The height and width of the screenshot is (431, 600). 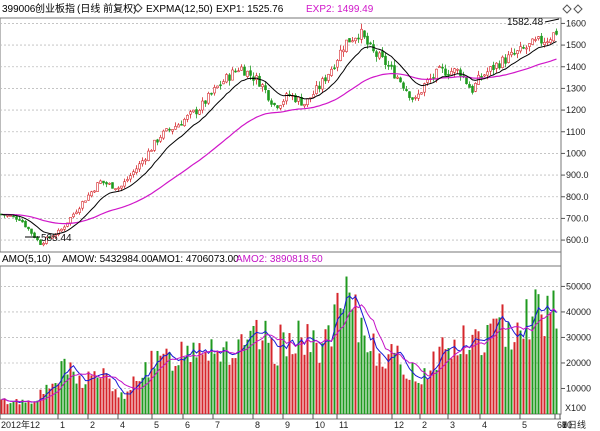 What do you see at coordinates (576, 67) in the screenshot?
I see `price-tick-label: 1400` at bounding box center [576, 67].